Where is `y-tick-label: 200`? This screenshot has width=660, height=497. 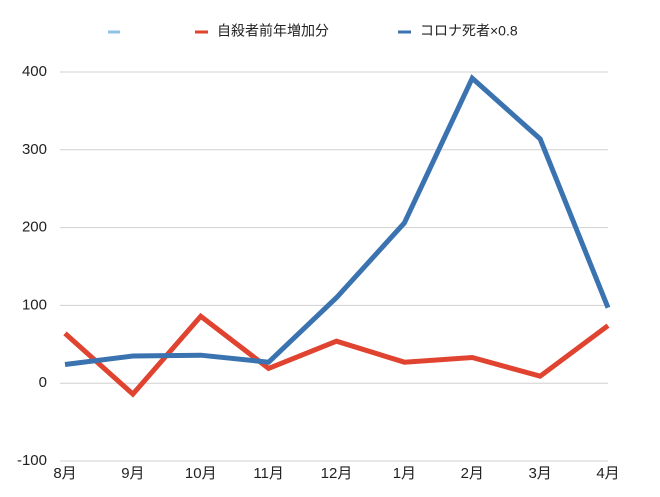 y-tick-label: 200 is located at coordinates (34, 227).